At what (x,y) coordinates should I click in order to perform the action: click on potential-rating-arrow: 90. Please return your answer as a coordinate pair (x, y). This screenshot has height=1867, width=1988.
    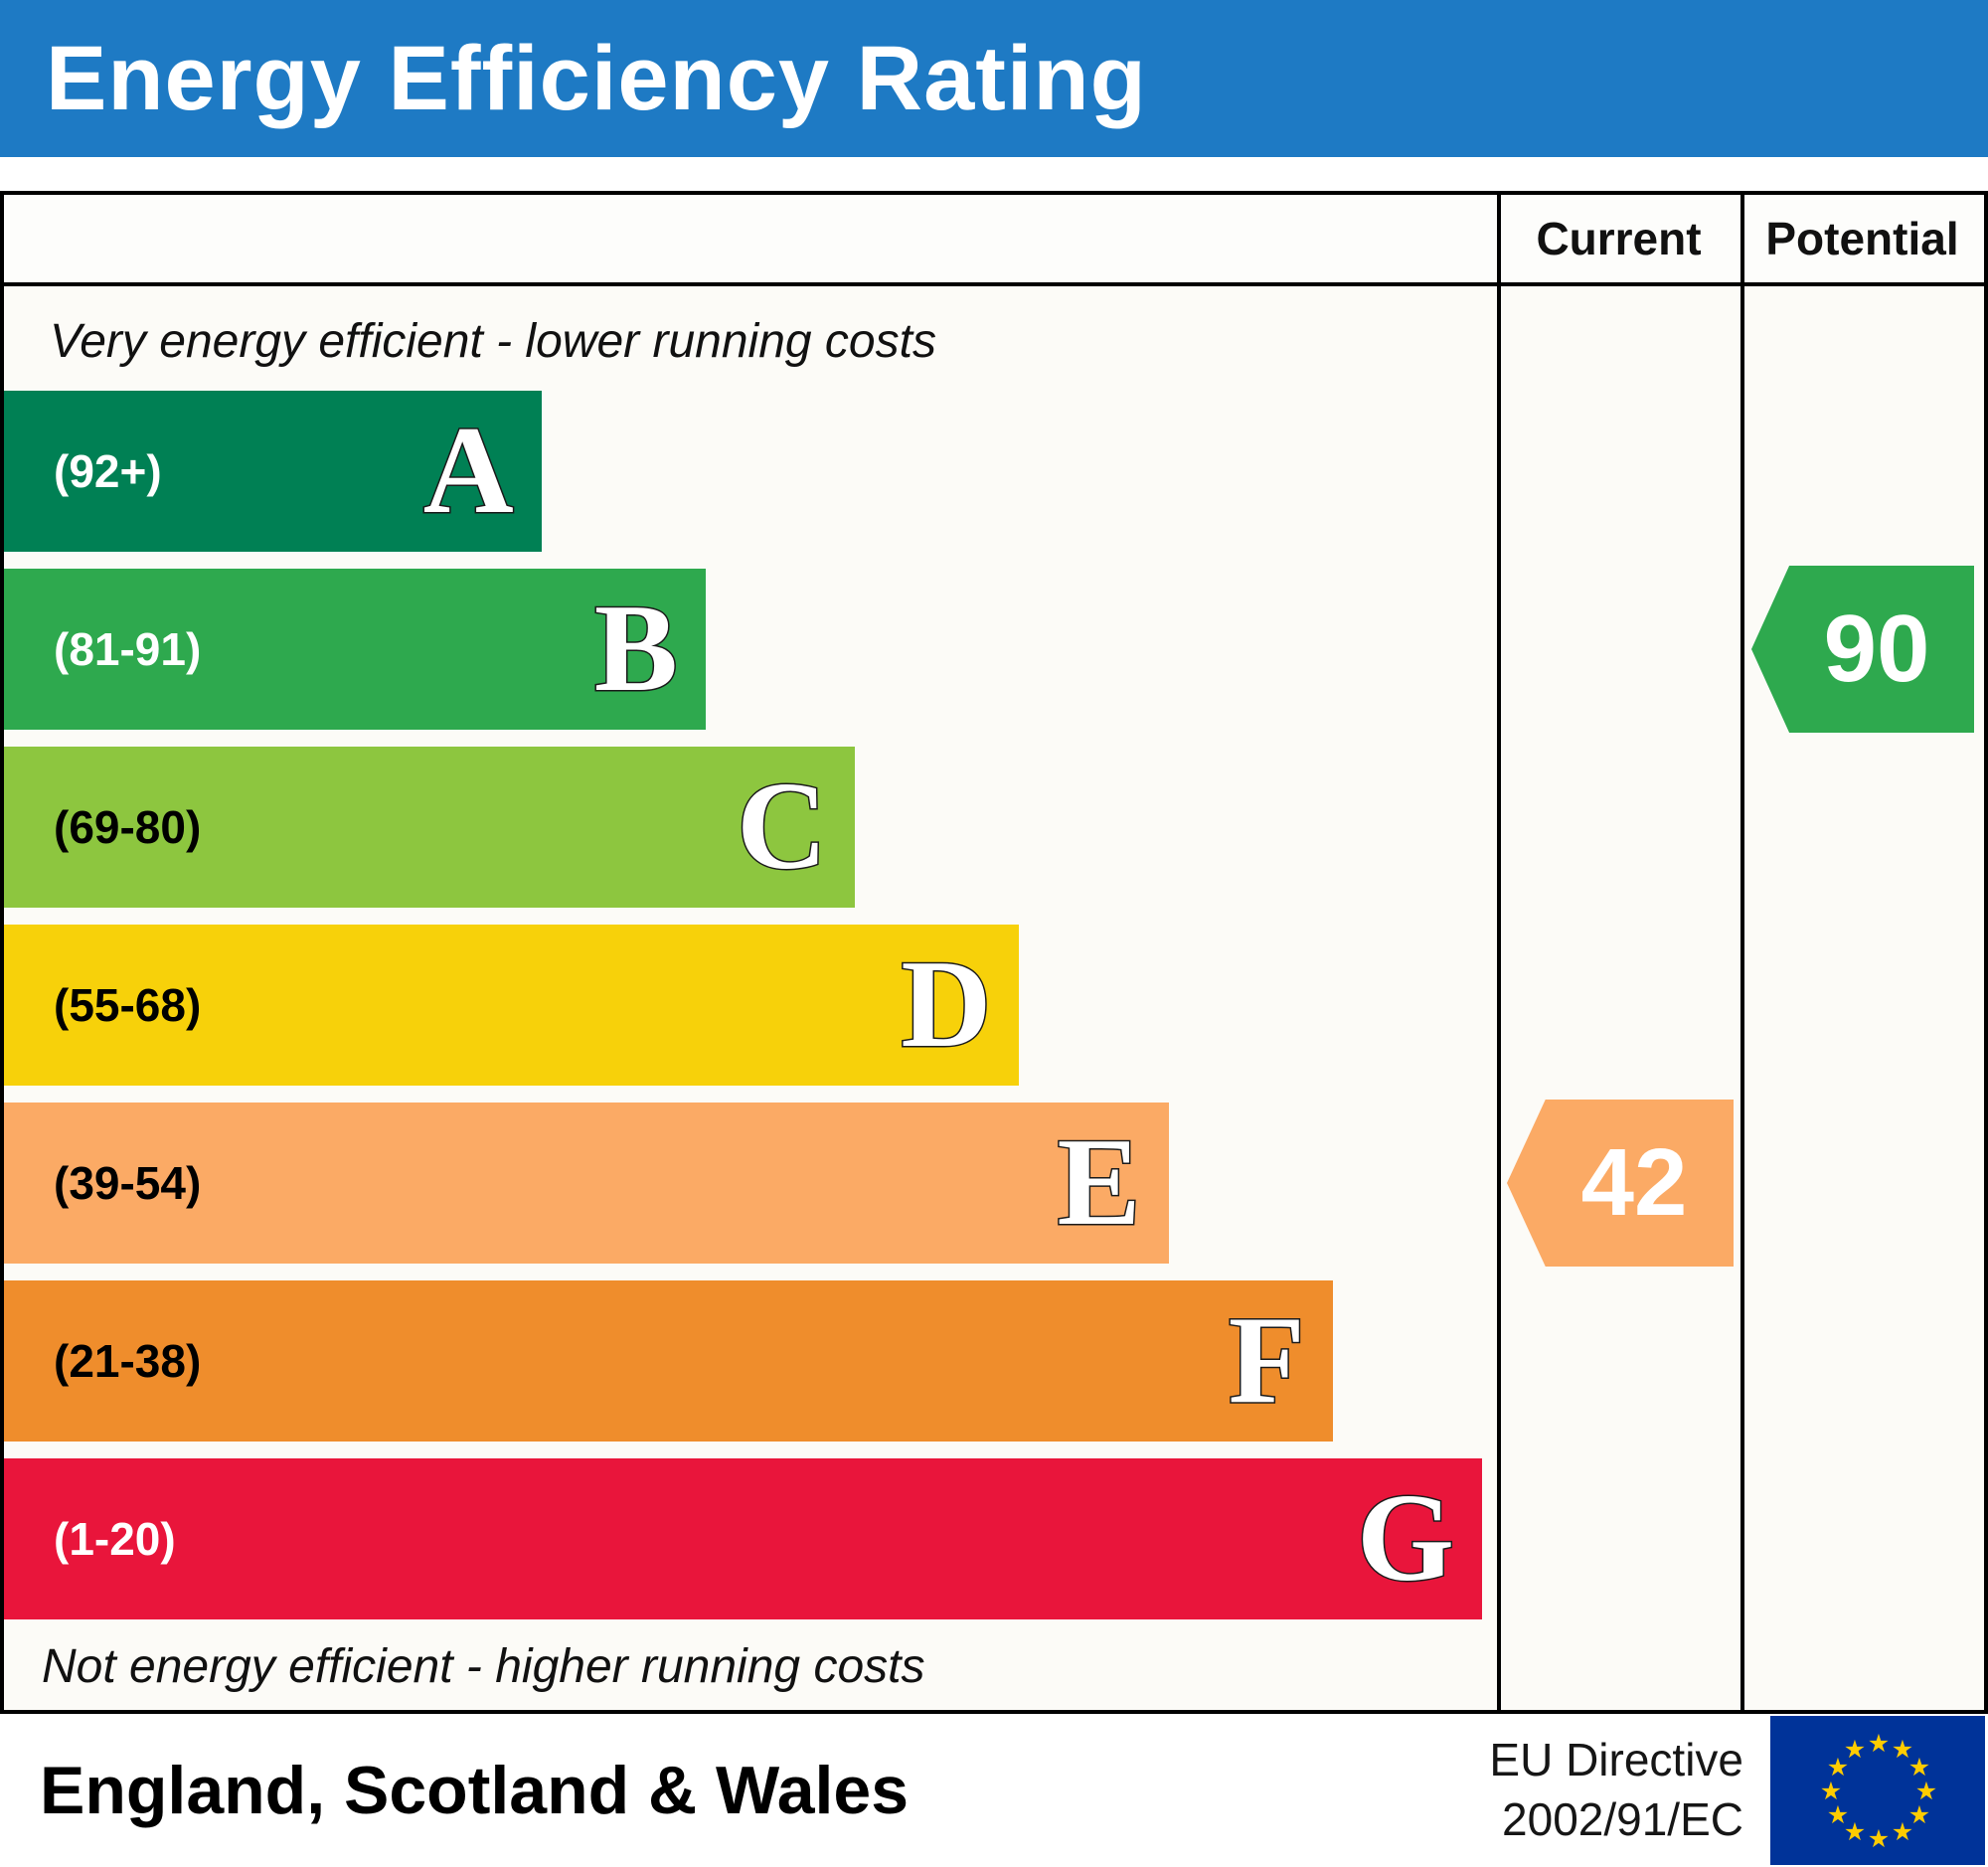
    Looking at the image, I should click on (1862, 649).